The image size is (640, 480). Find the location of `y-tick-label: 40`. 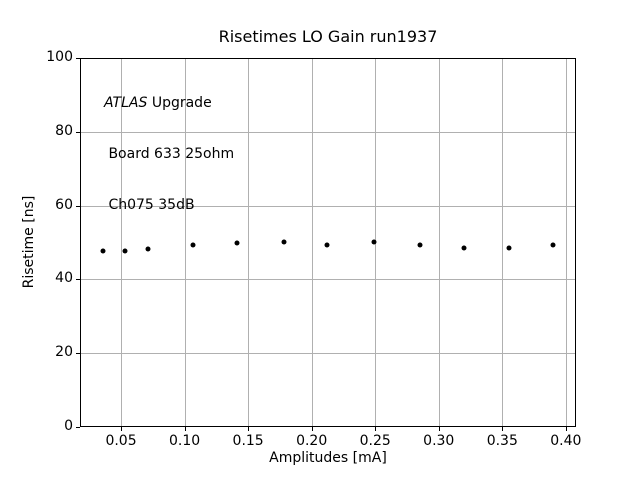

y-tick-label: 40 is located at coordinates (64, 278).